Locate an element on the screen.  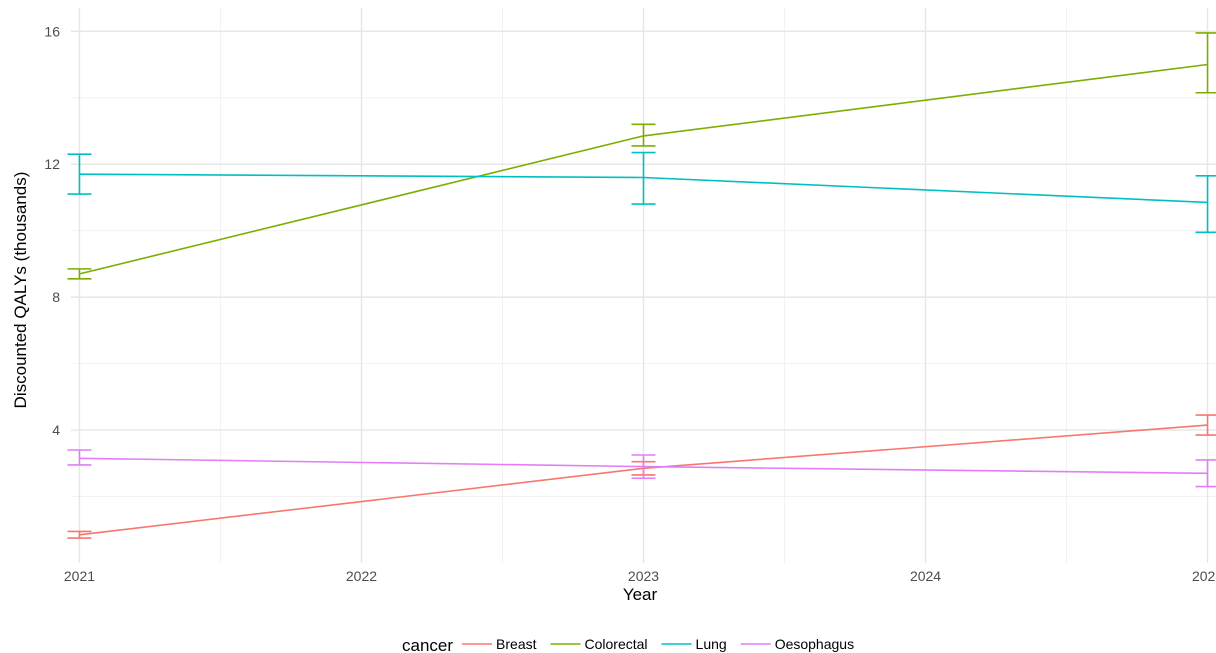
legend-label-breast: Breast is located at coordinates (516, 644).